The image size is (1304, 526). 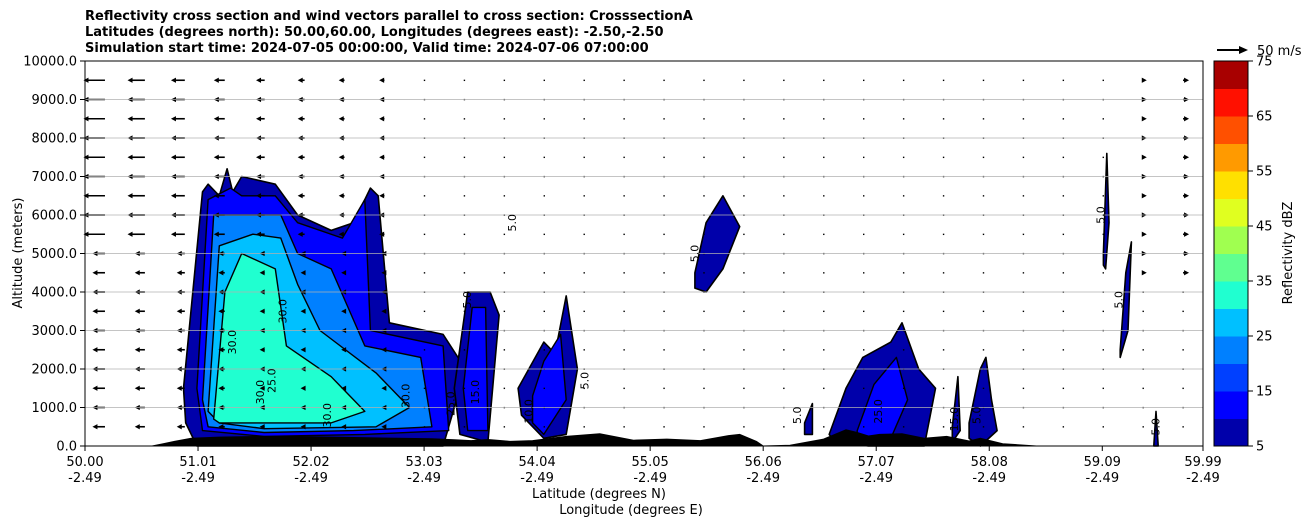 I want to click on y-tick-label: 1000.0, so click(x=55, y=408).